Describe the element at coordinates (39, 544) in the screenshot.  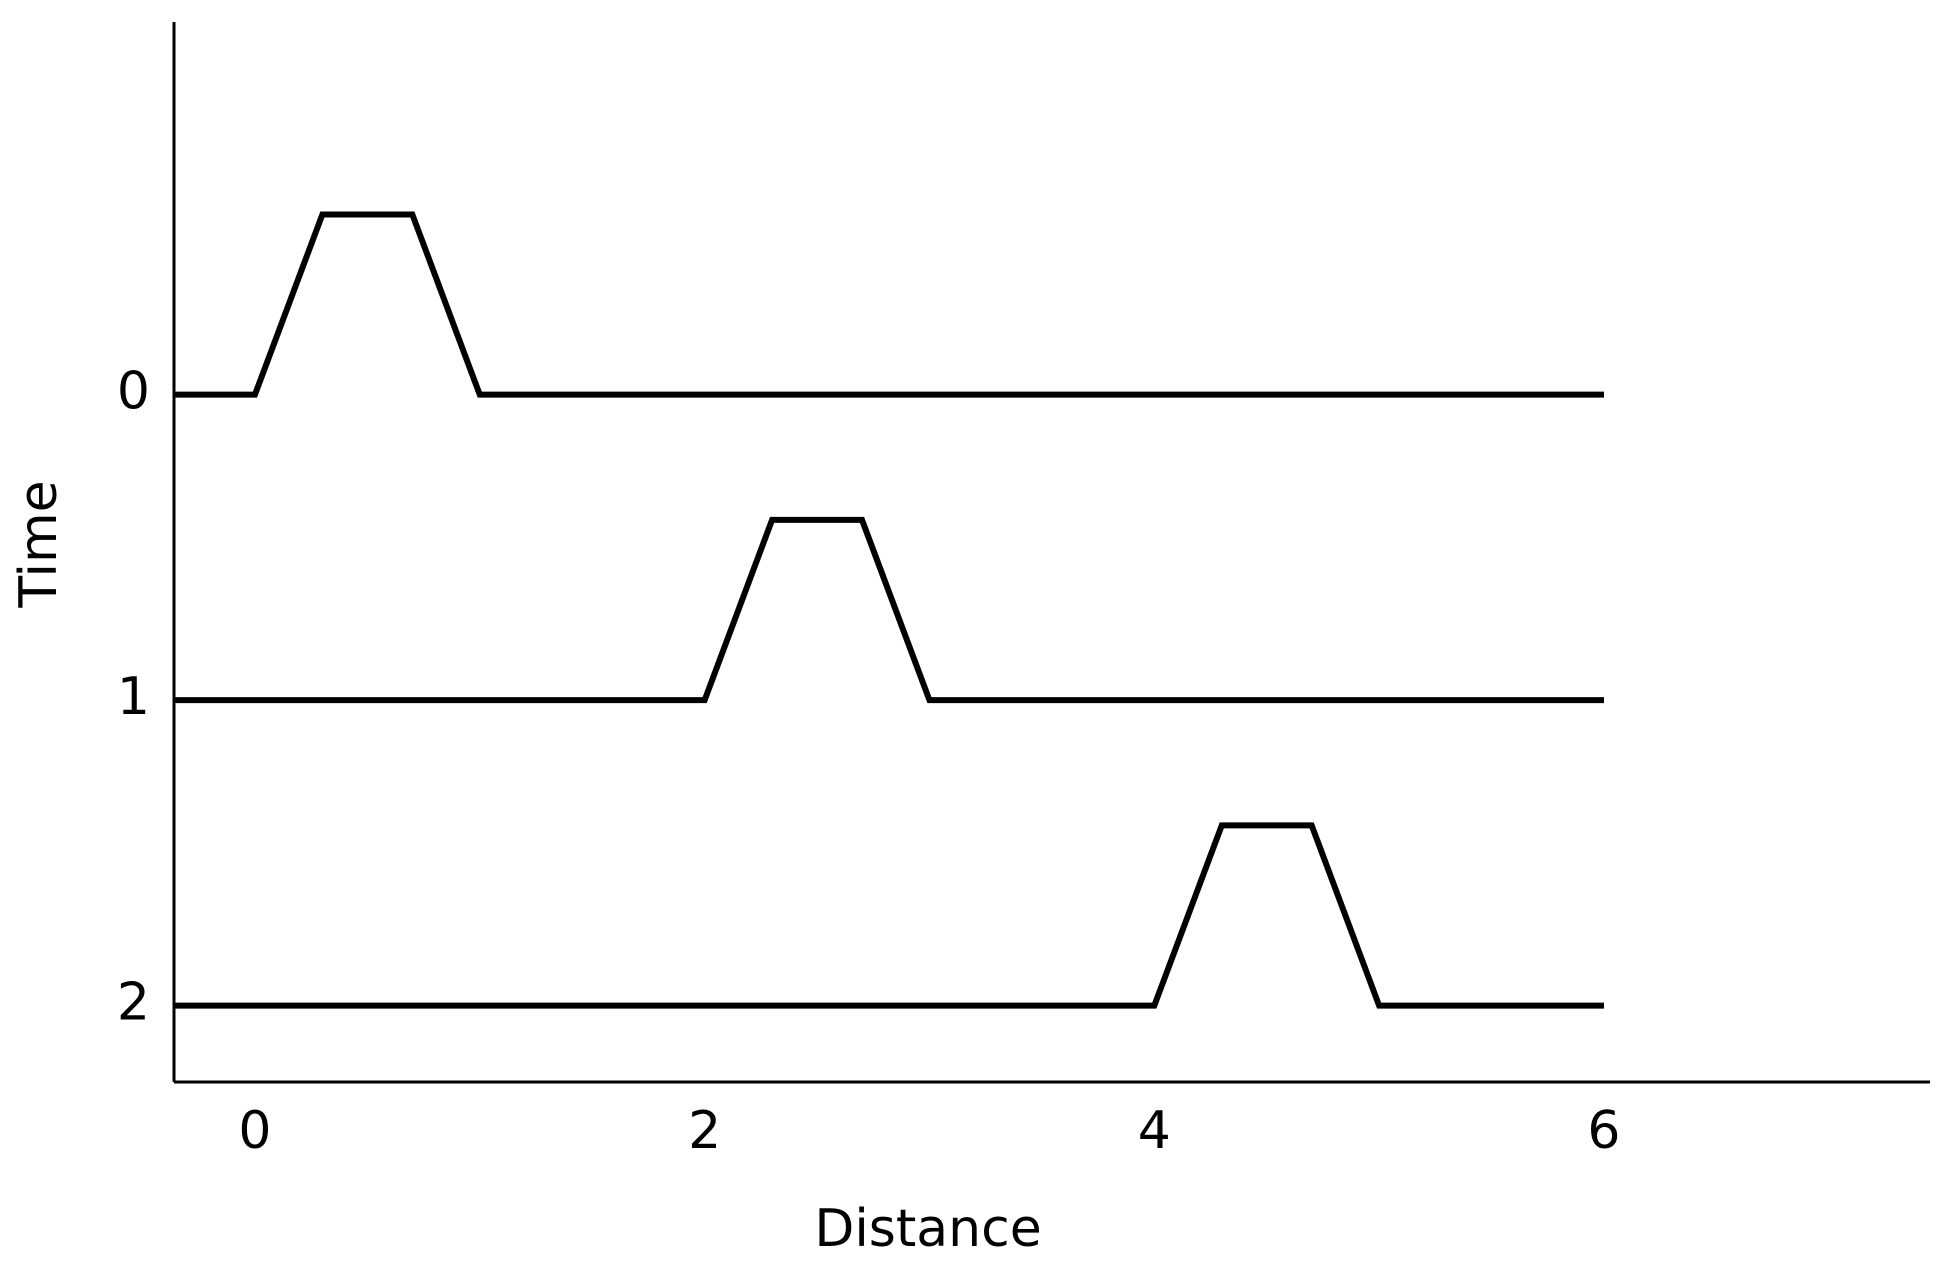
I see `y-axis-label: Time` at that location.